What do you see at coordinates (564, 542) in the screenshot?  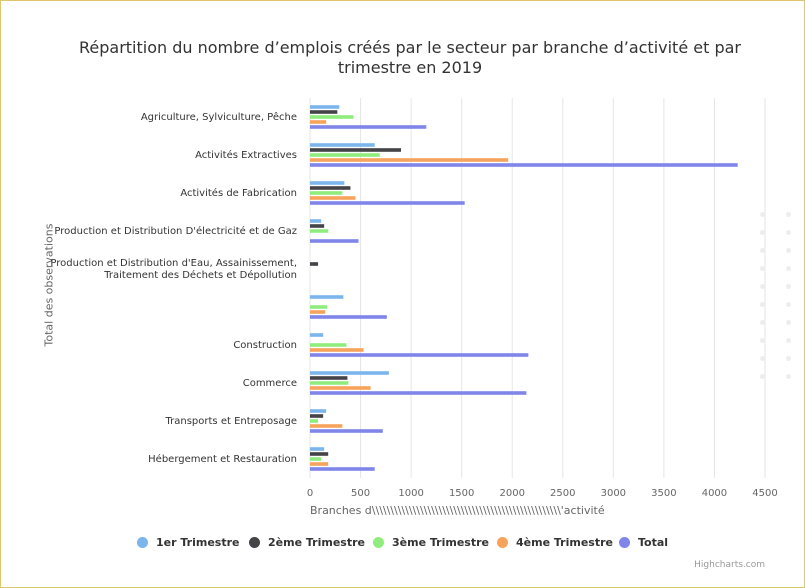 I see `legend-label: 4ème Trimestre` at bounding box center [564, 542].